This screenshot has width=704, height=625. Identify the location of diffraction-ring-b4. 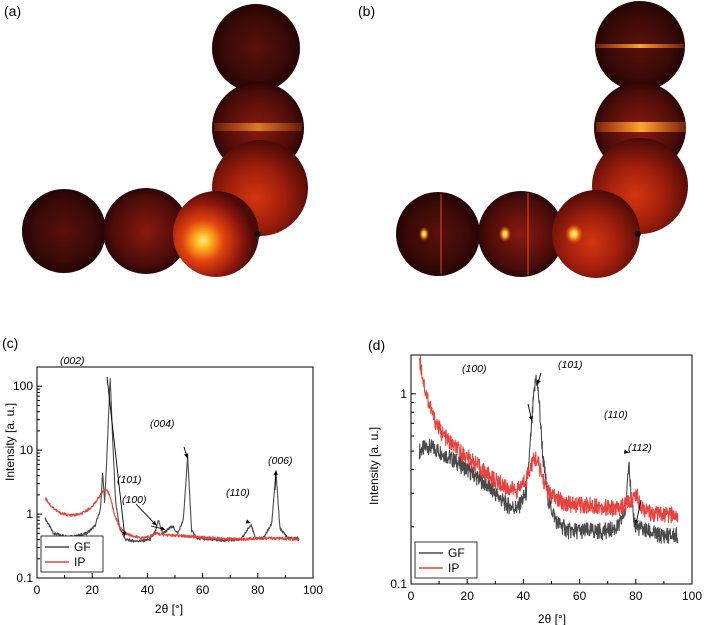
(641, 127).